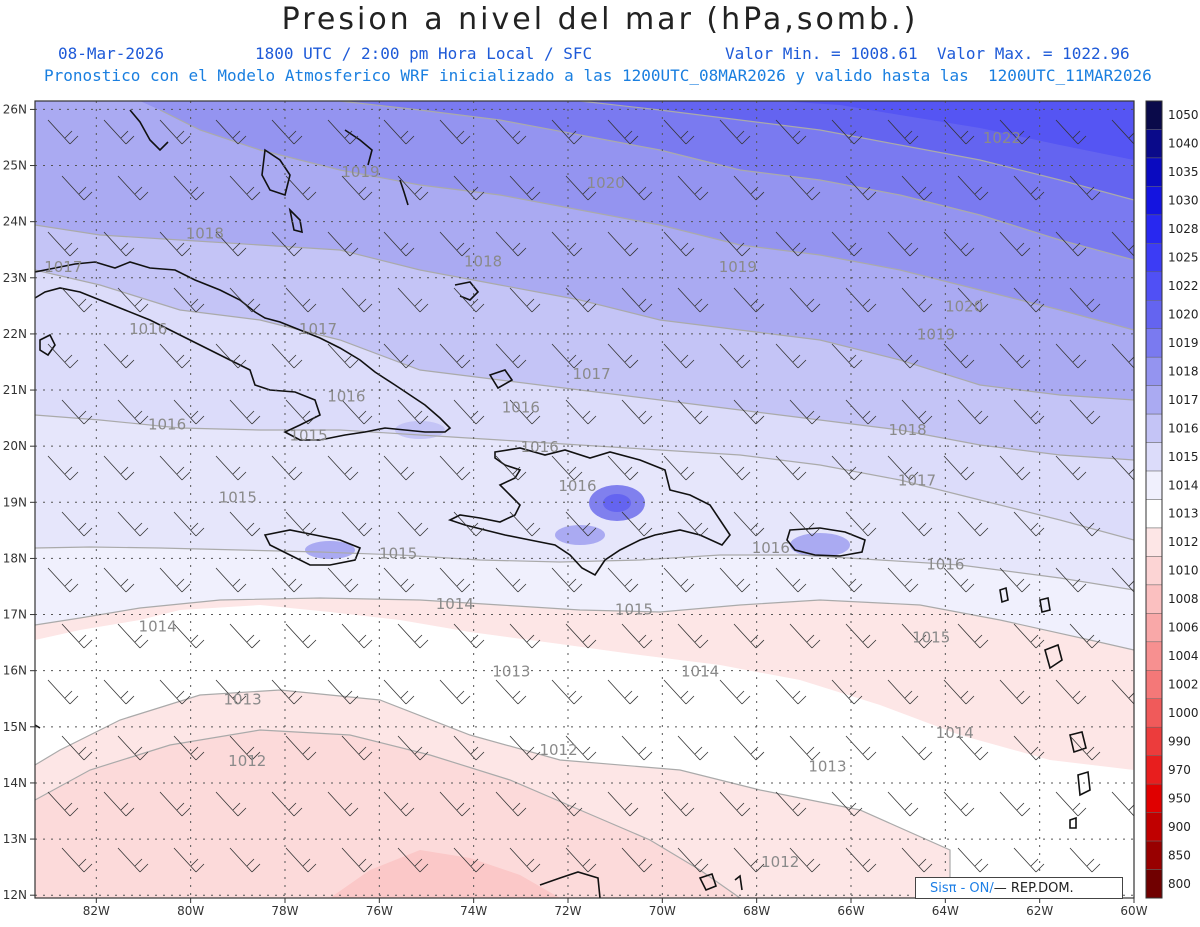  Describe the element at coordinates (15, 502) in the screenshot. I see `lat-label: 19N` at that location.